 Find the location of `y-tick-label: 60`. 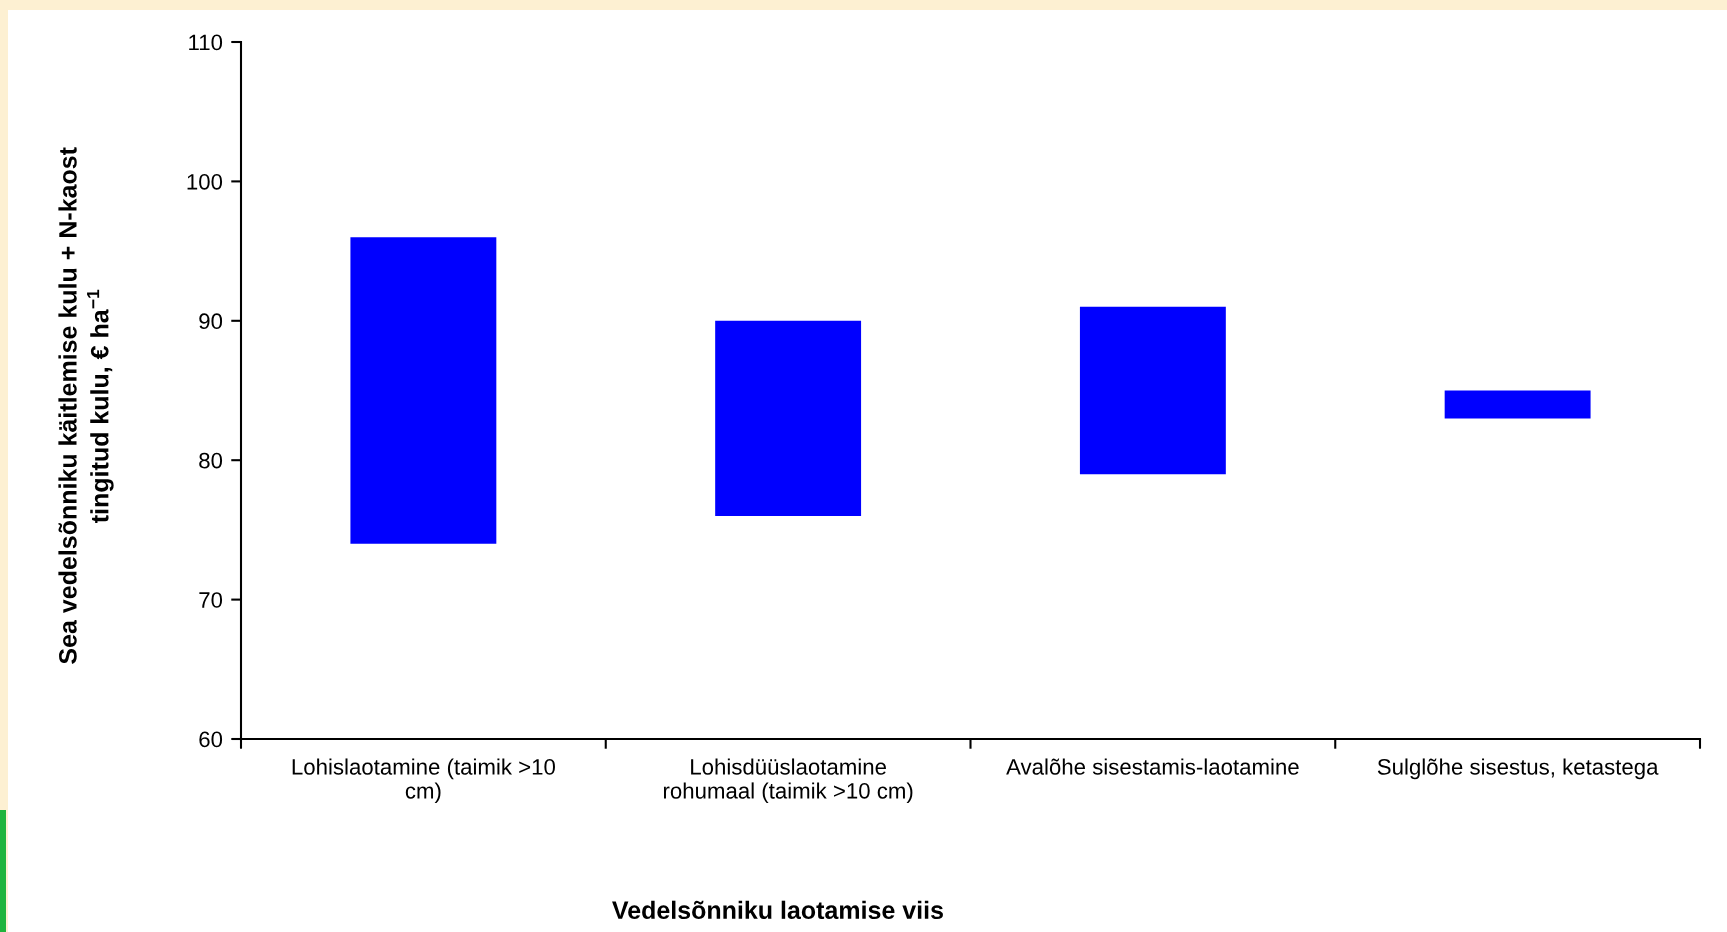

y-tick-label: 60 is located at coordinates (211, 739).